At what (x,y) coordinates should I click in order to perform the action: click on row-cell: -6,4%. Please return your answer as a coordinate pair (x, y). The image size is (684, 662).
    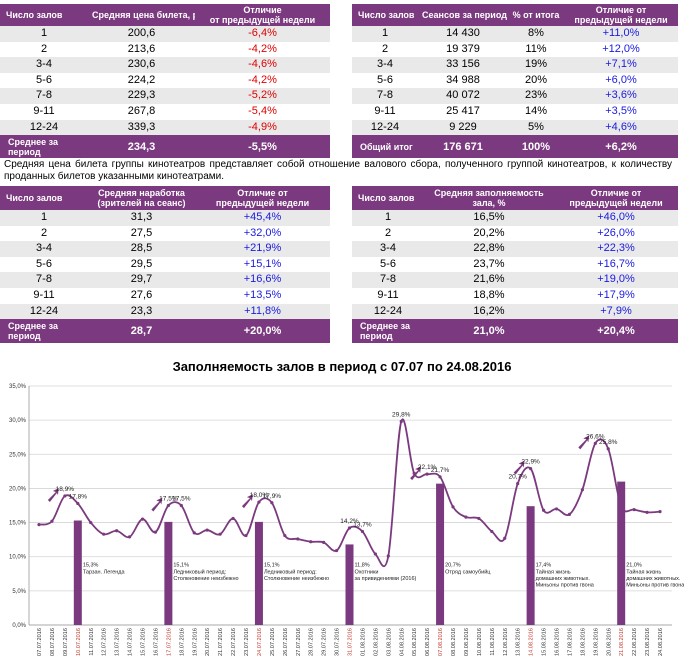
    Looking at the image, I should click on (262, 33).